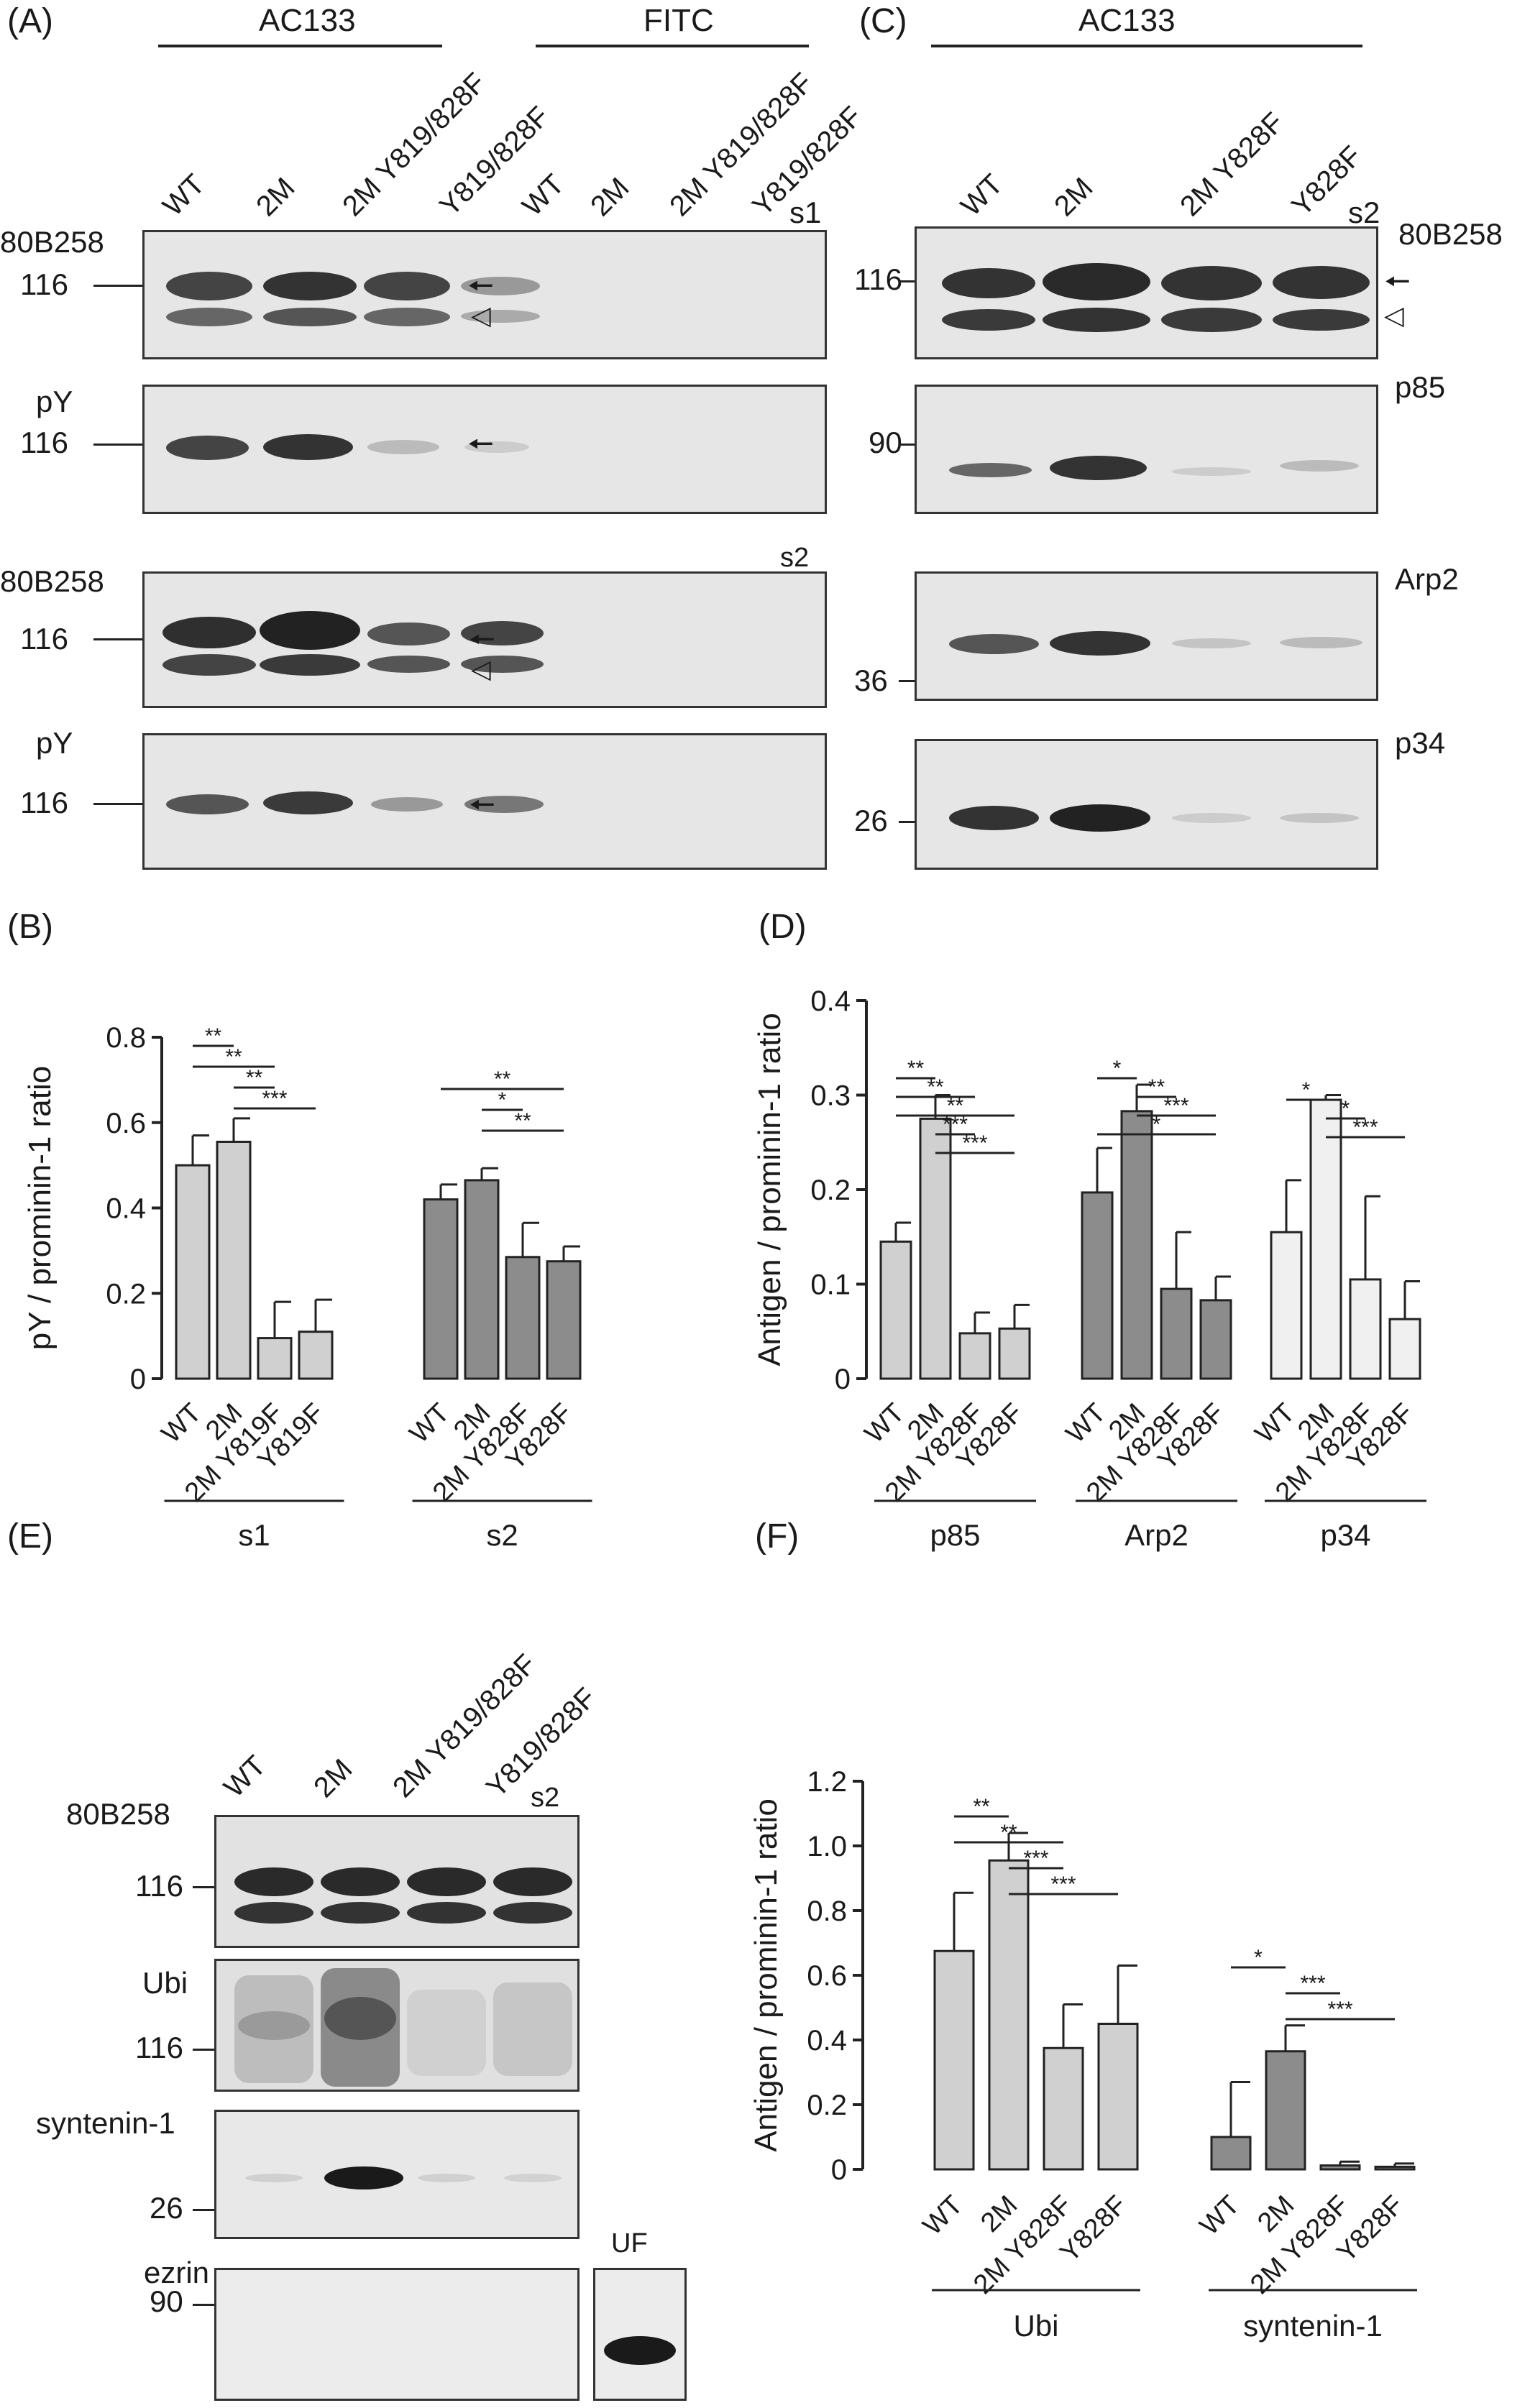 This screenshot has height=2408, width=1530. What do you see at coordinates (783, 927) in the screenshot?
I see `panel-d-label: (D)` at bounding box center [783, 927].